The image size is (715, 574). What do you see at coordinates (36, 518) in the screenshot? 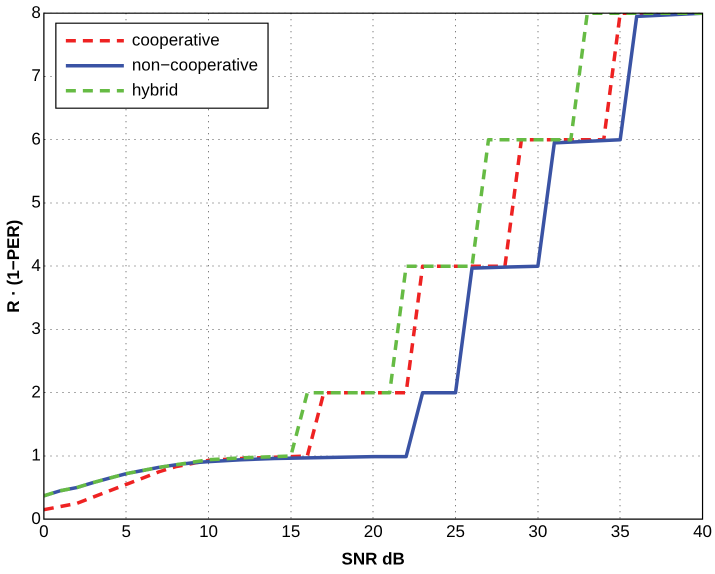
I see `y-tick-label: 0` at bounding box center [36, 518].